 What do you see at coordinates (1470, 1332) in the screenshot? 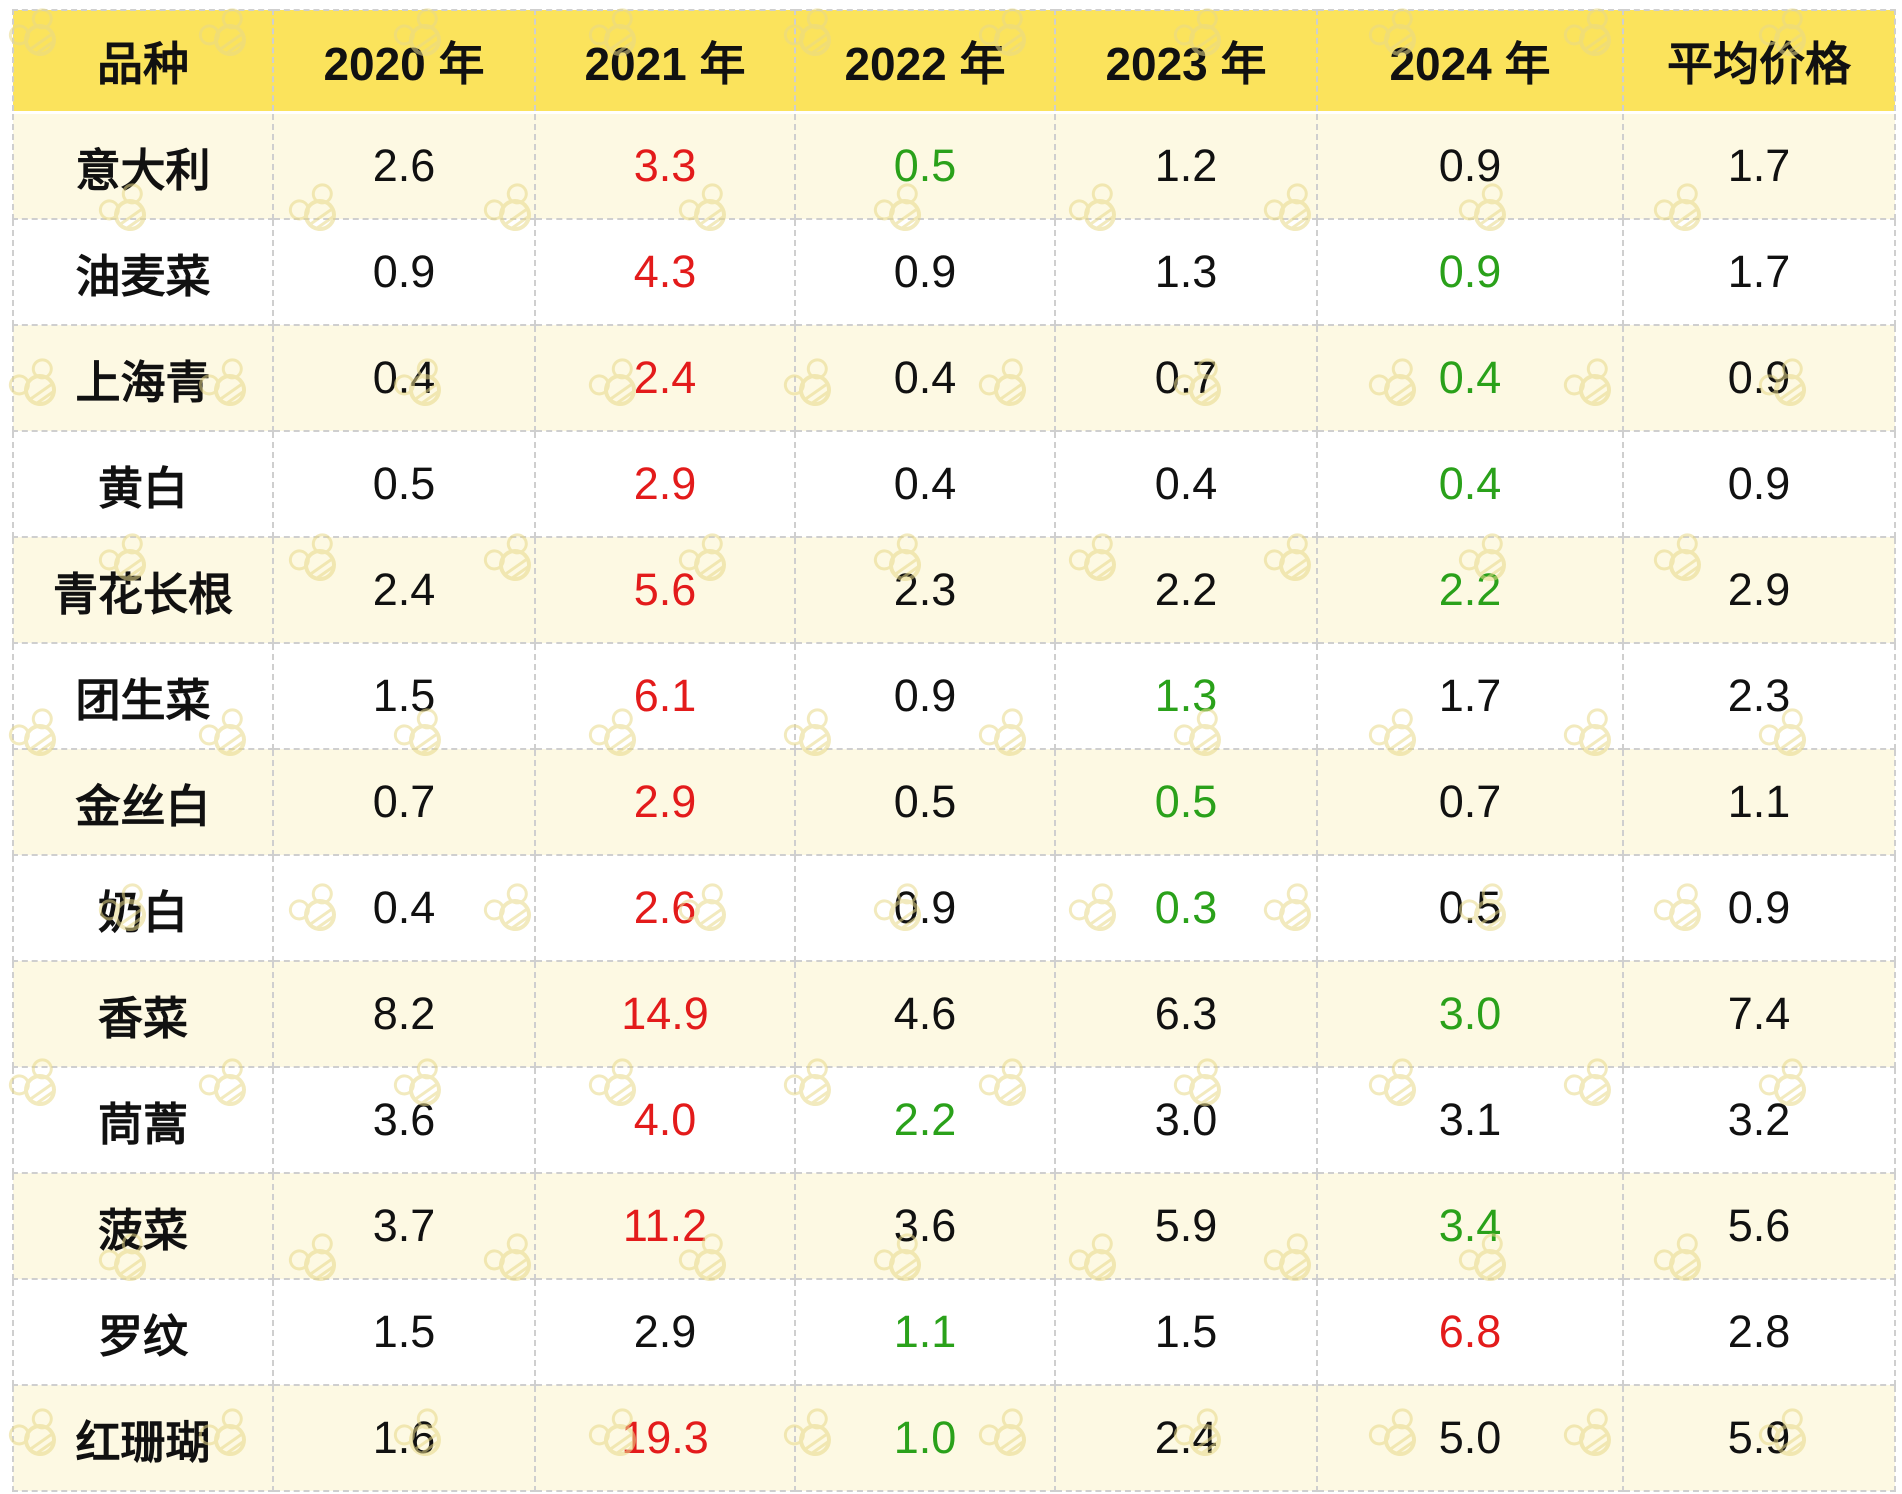
I see `price-cell: 6.8` at bounding box center [1470, 1332].